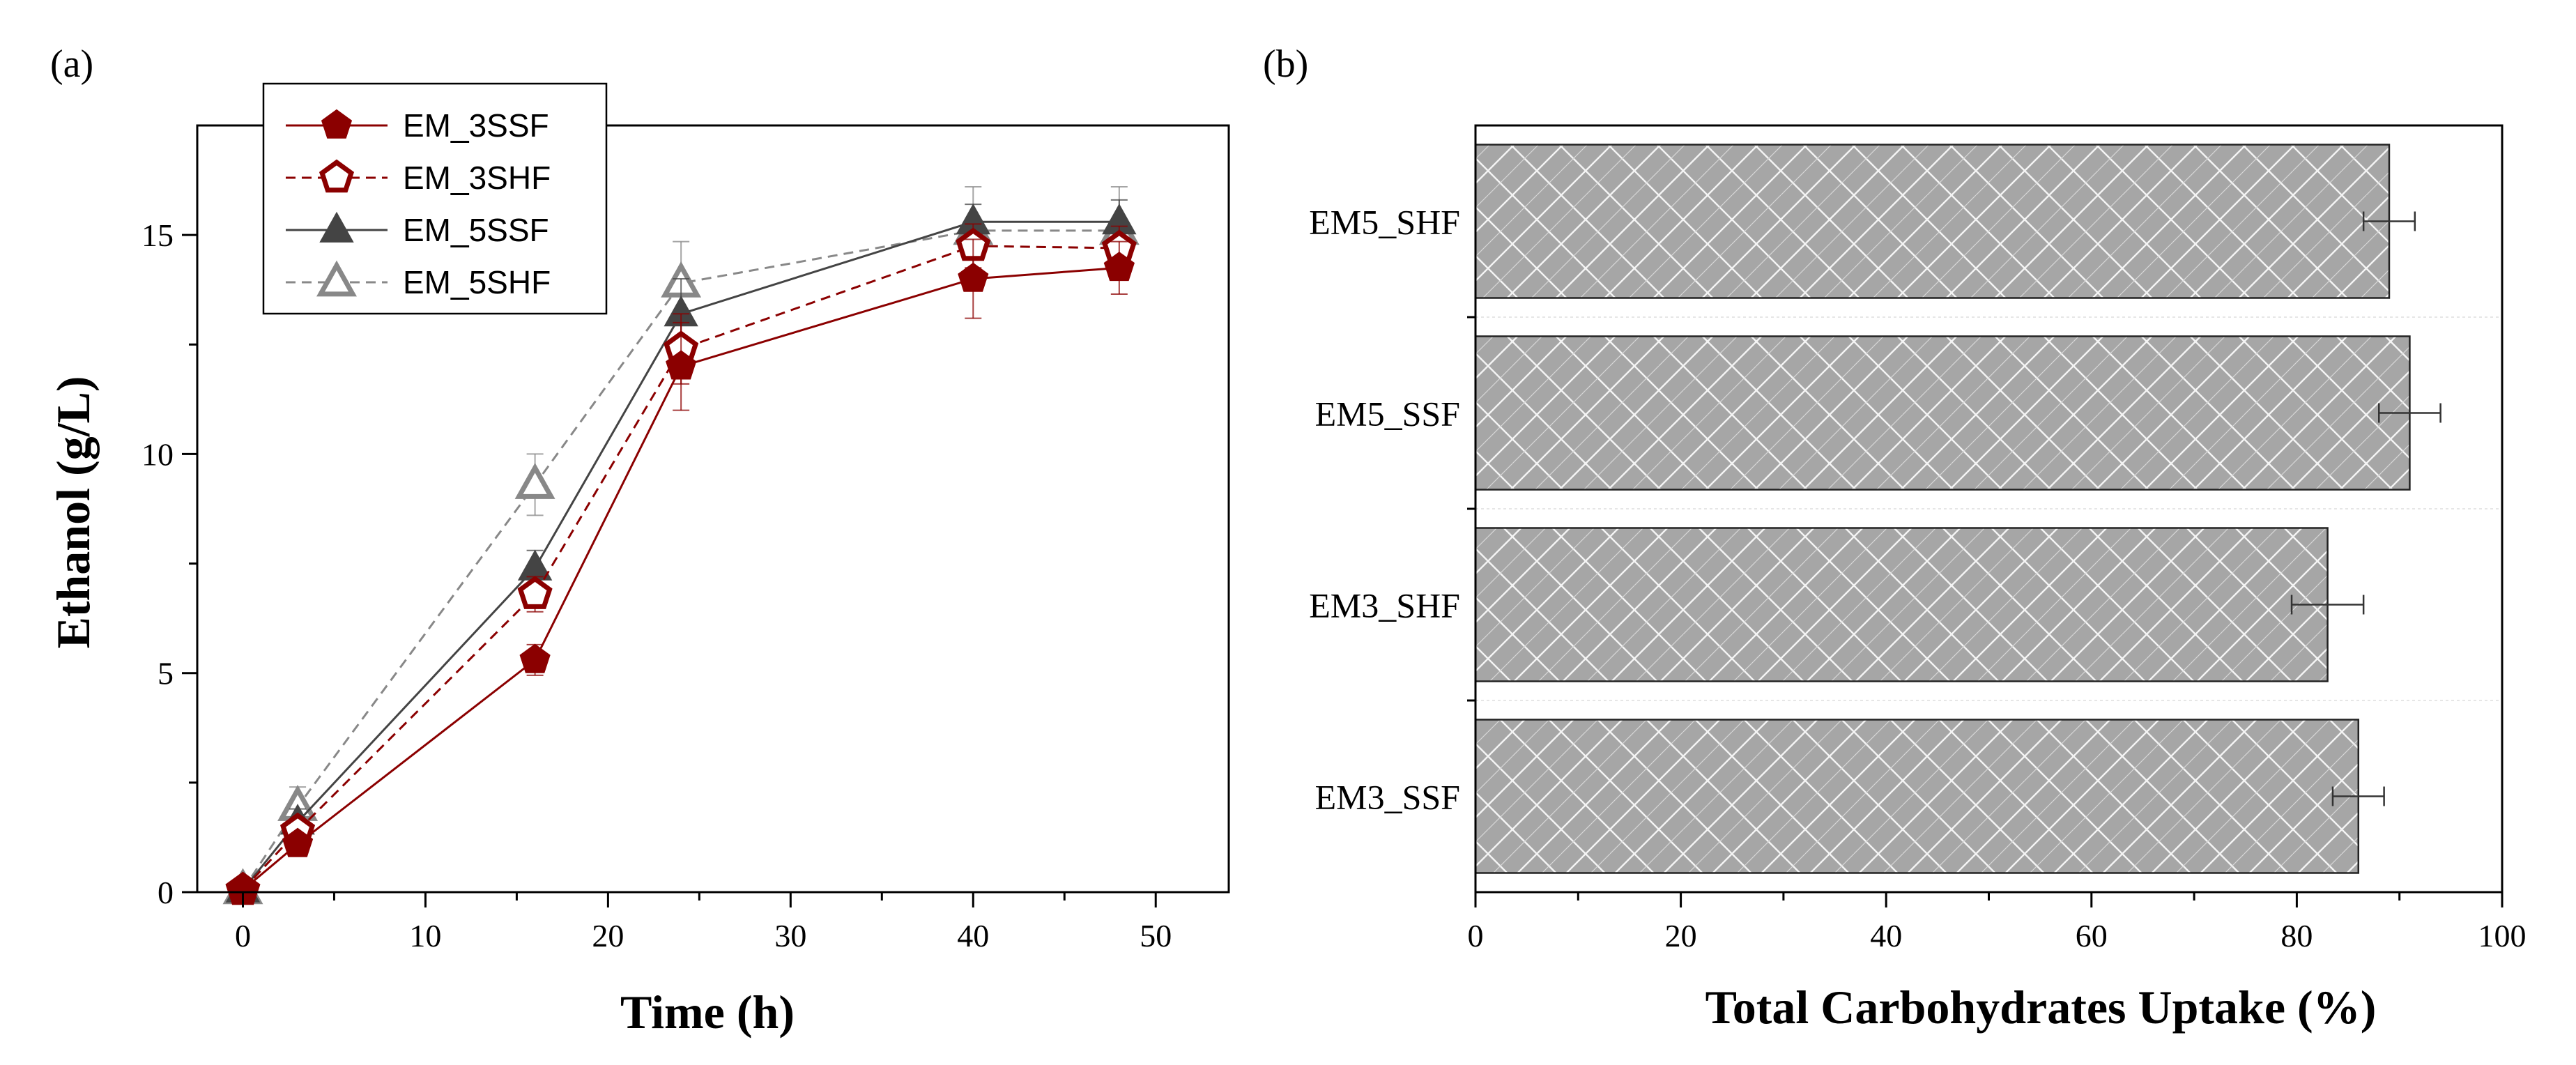  I want to click on x-tick-label-b: 20, so click(1681, 935).